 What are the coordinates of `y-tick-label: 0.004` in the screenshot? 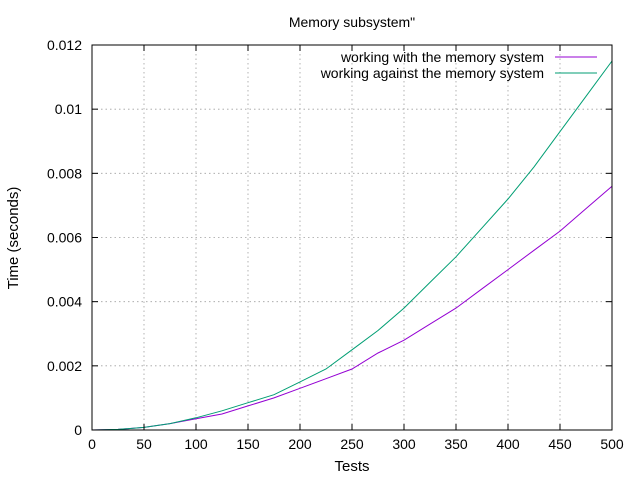 It's located at (64, 302).